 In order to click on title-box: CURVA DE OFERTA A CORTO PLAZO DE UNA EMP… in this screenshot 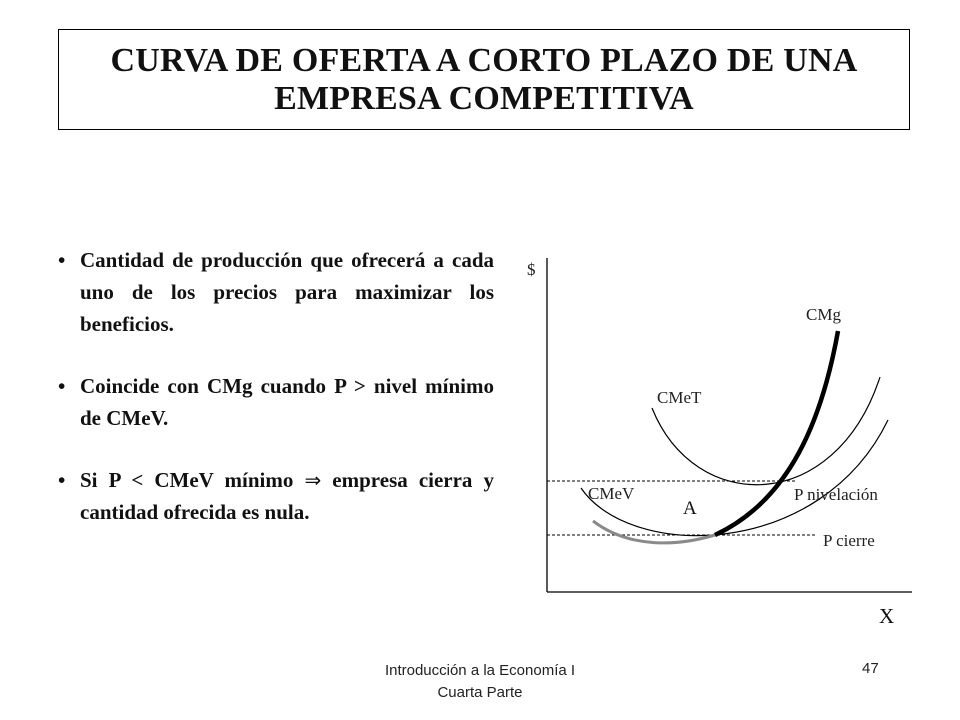, I will do `click(484, 79)`.